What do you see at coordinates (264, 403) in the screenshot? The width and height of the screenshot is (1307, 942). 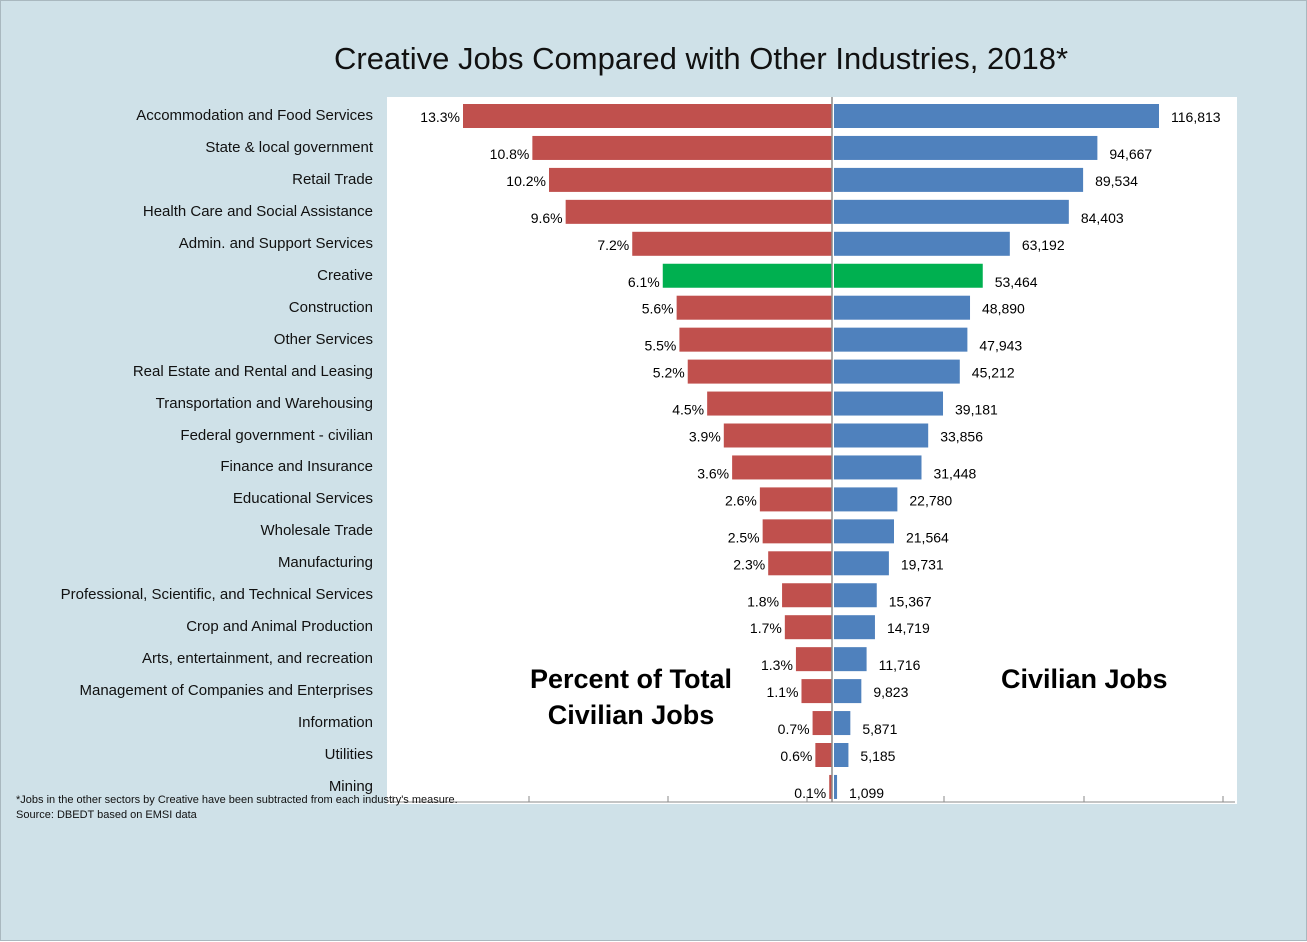 I see `category-label: Transportation and Warehousing` at bounding box center [264, 403].